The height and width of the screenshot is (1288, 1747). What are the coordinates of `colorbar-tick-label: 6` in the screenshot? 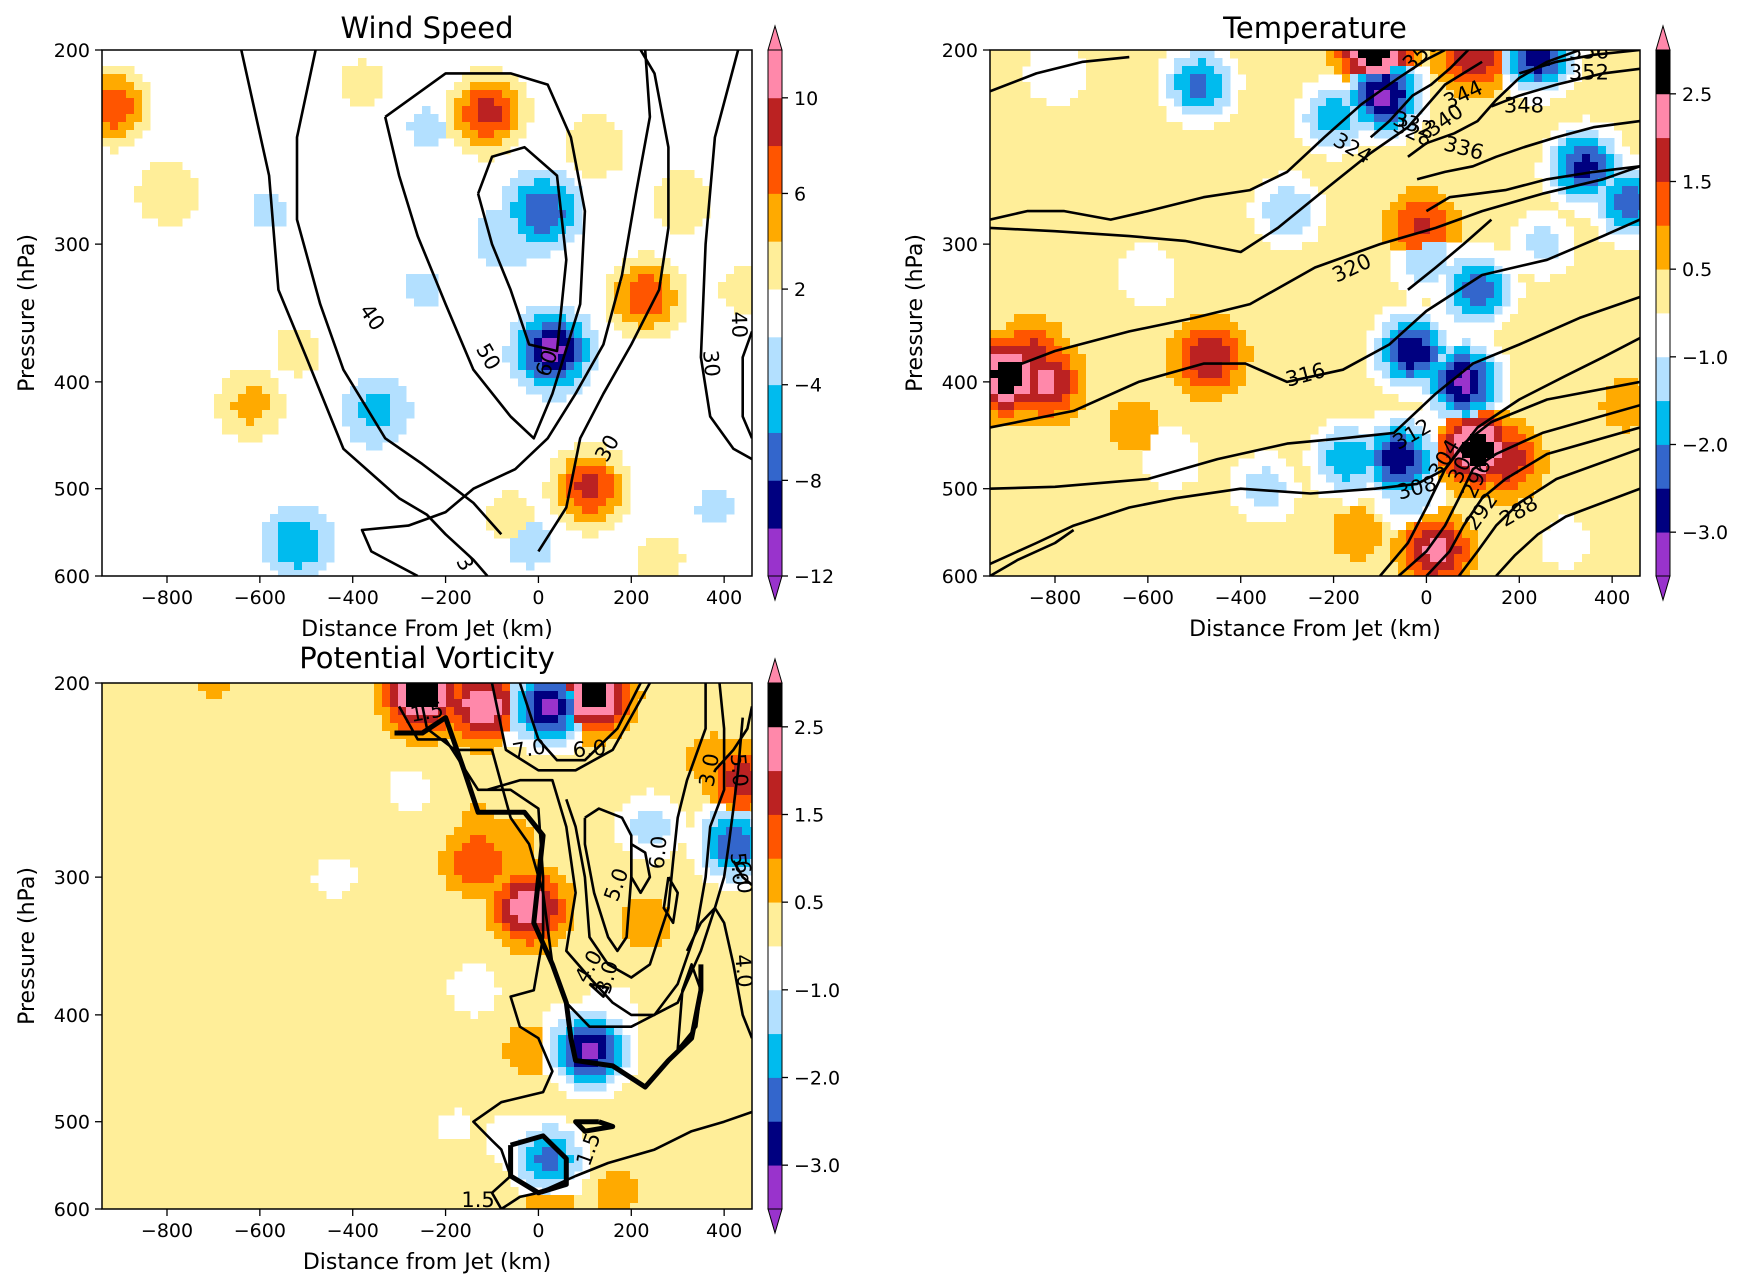 It's located at (800, 194).